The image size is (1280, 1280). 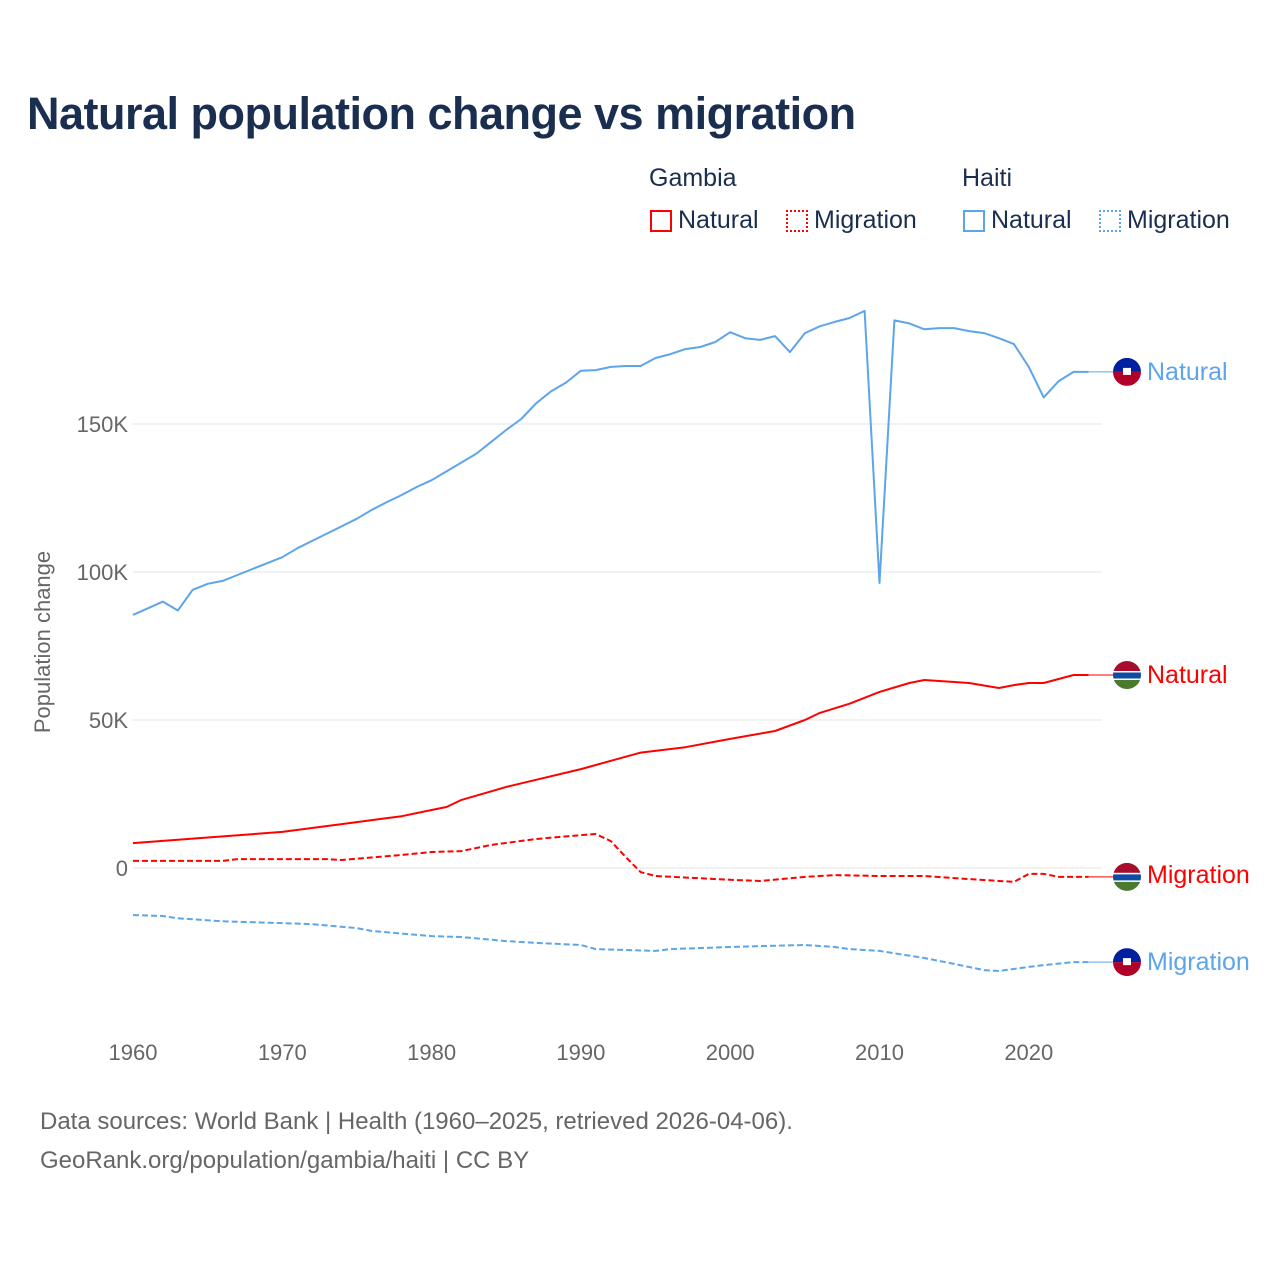 What do you see at coordinates (42, 642) in the screenshot?
I see `y-axis-label: Population change` at bounding box center [42, 642].